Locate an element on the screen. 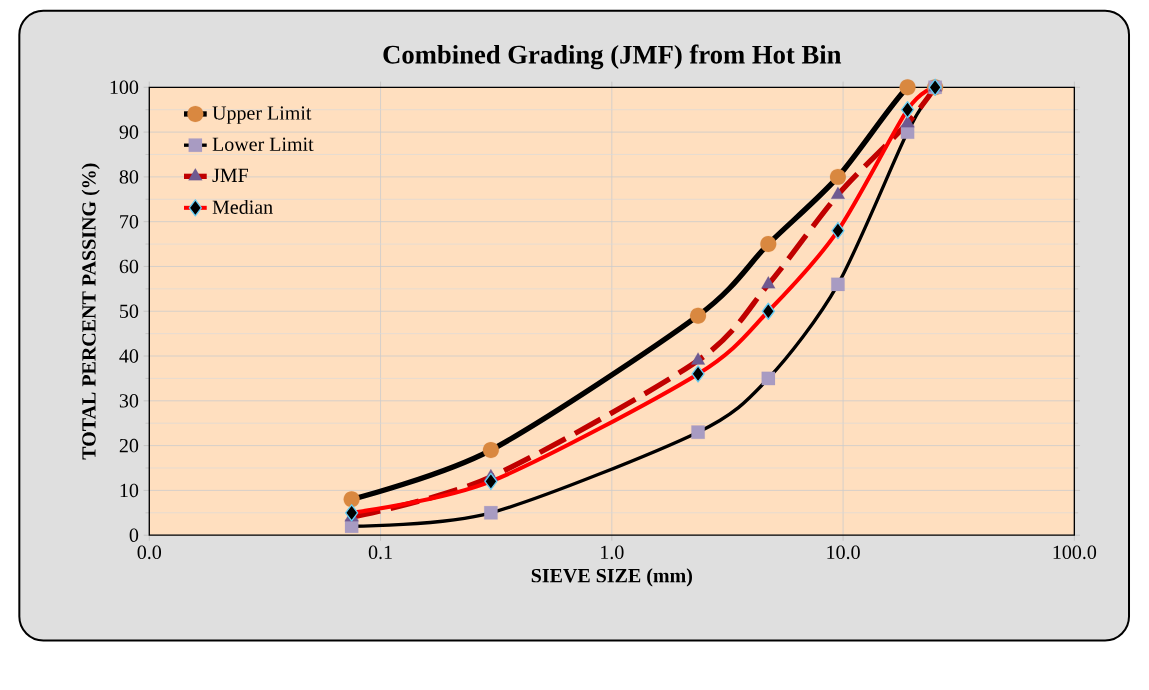 This screenshot has height=690, width=1149. x-tick-label: 1.0 is located at coordinates (612, 552).